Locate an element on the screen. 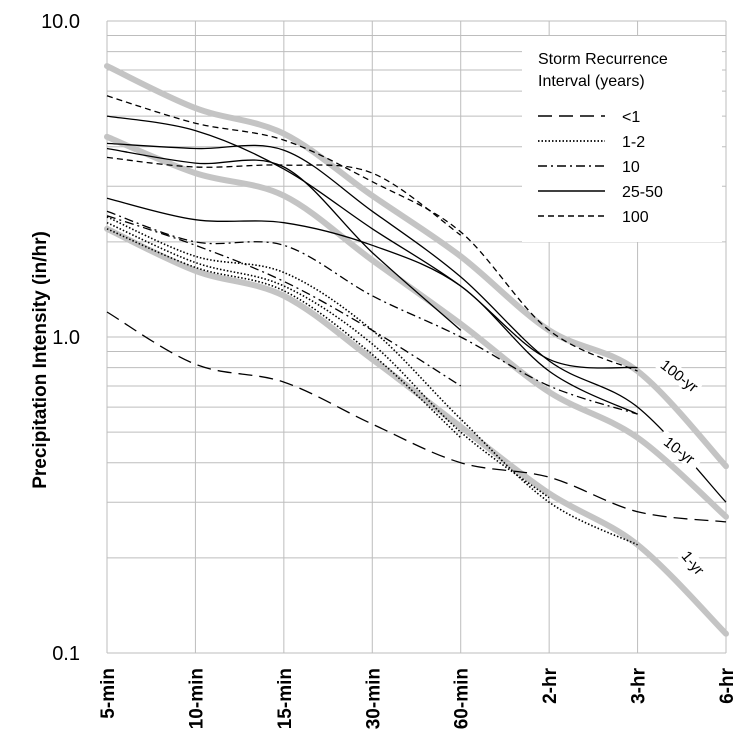 This screenshot has width=736, height=750. x-tick-label: 3-hr is located at coordinates (639, 685).